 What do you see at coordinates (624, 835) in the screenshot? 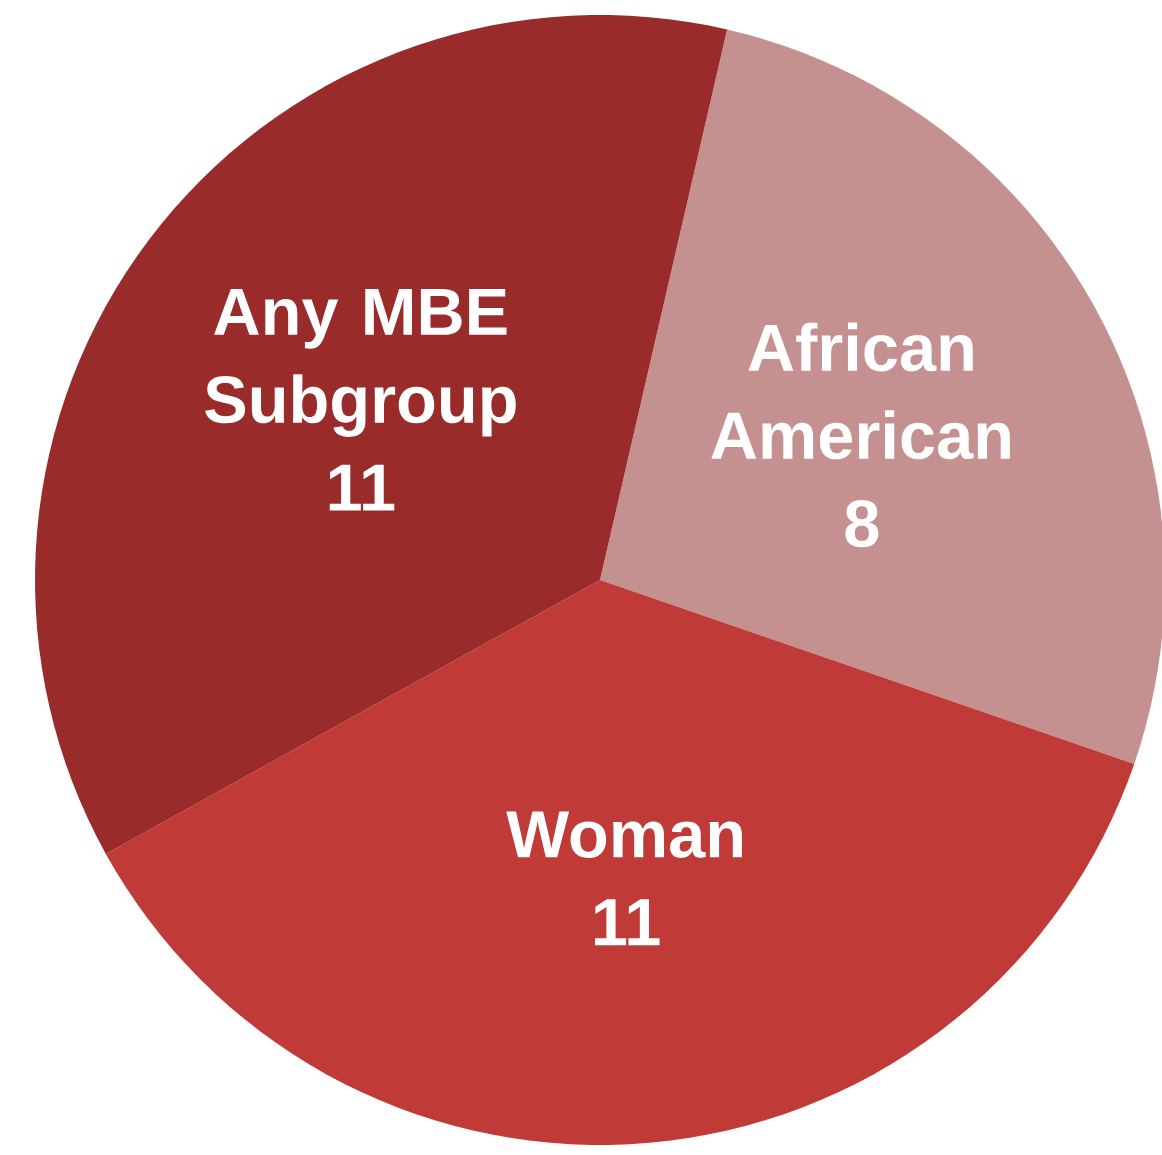
I see `slice-label: Woman` at bounding box center [624, 835].